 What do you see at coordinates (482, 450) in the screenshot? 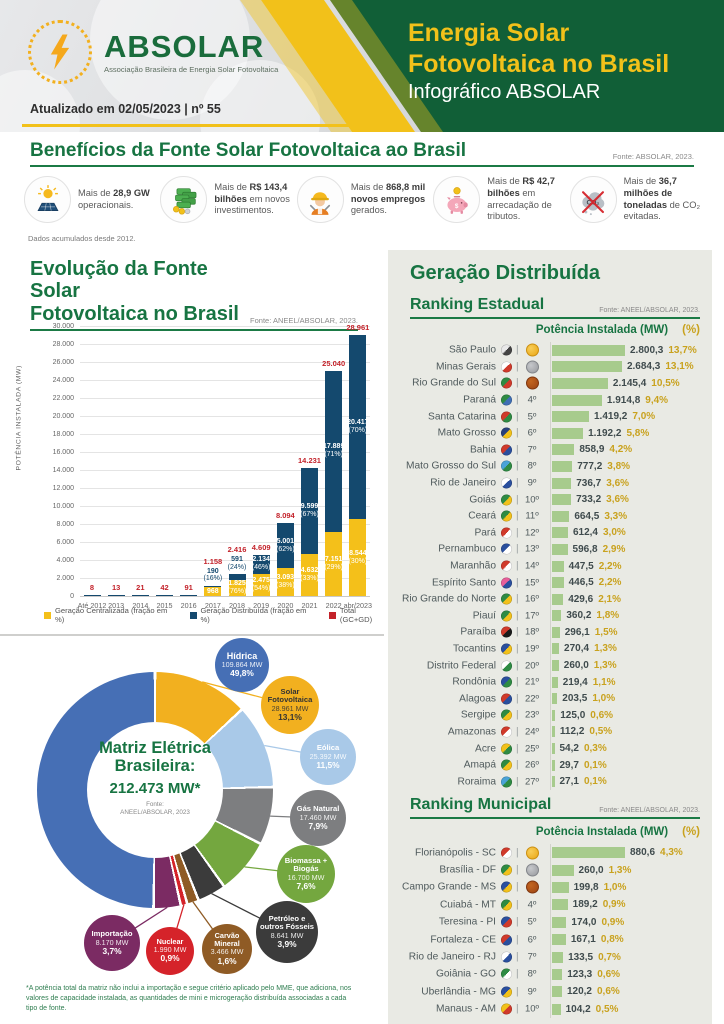
I see `ranking-name: Bahia` at bounding box center [482, 450].